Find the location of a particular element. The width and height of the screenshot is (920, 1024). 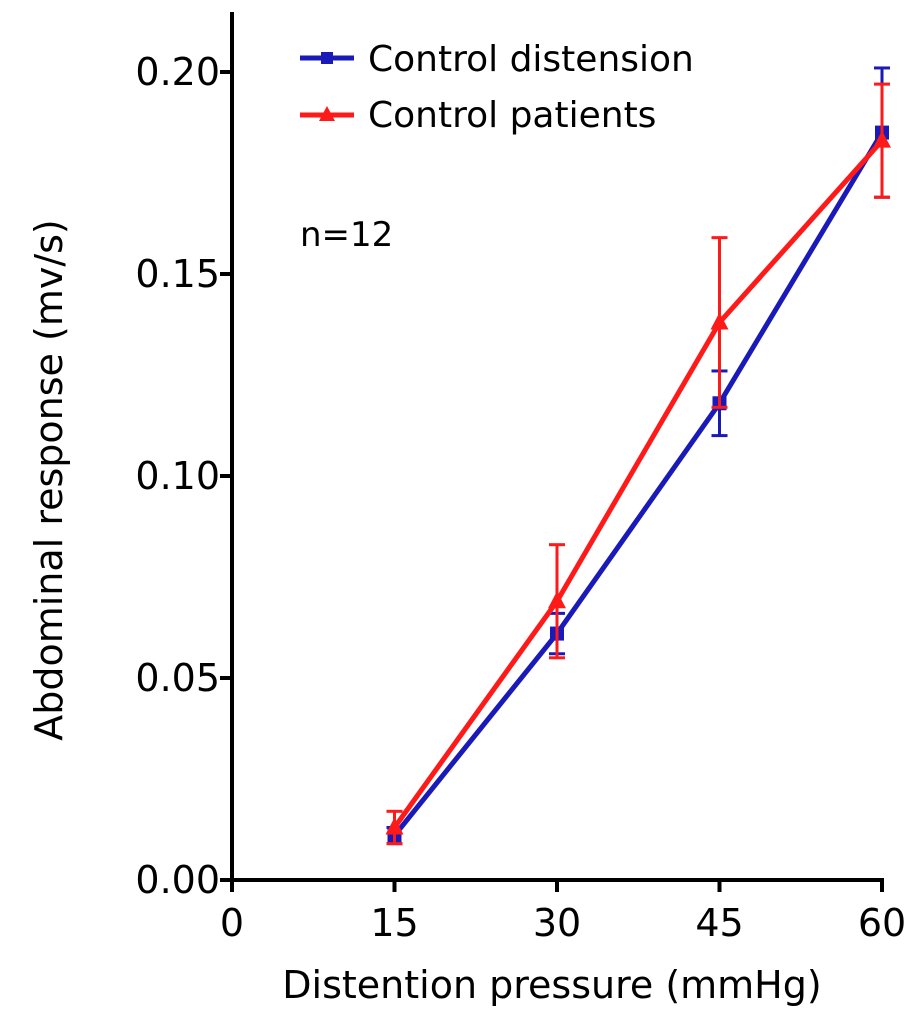

legend-marker-triangle is located at coordinates (327, 113).